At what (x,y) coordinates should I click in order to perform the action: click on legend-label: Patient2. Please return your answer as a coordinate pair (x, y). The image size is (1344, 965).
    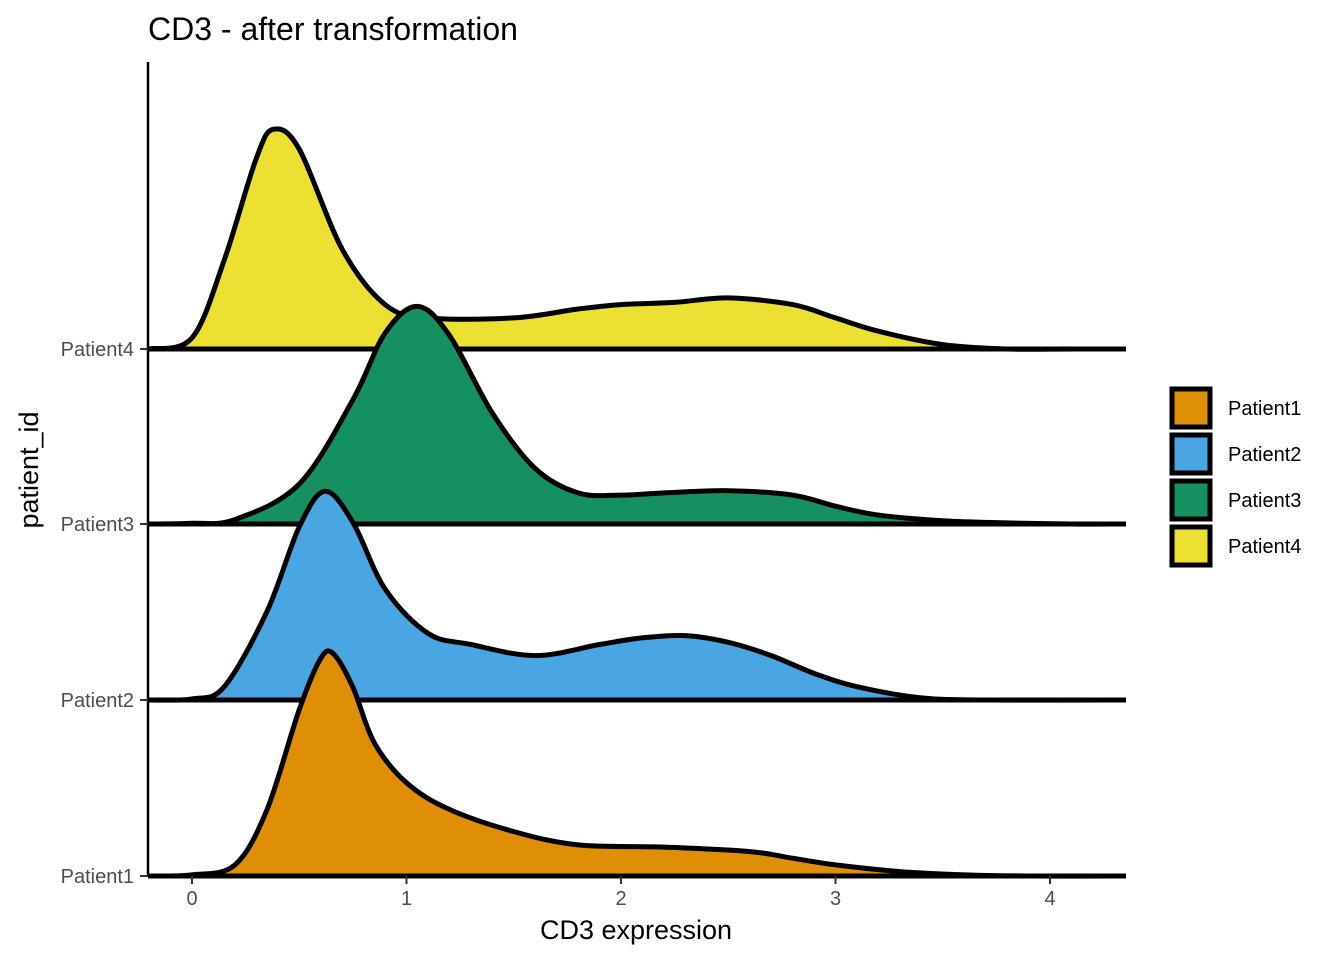
    Looking at the image, I should click on (1264, 455).